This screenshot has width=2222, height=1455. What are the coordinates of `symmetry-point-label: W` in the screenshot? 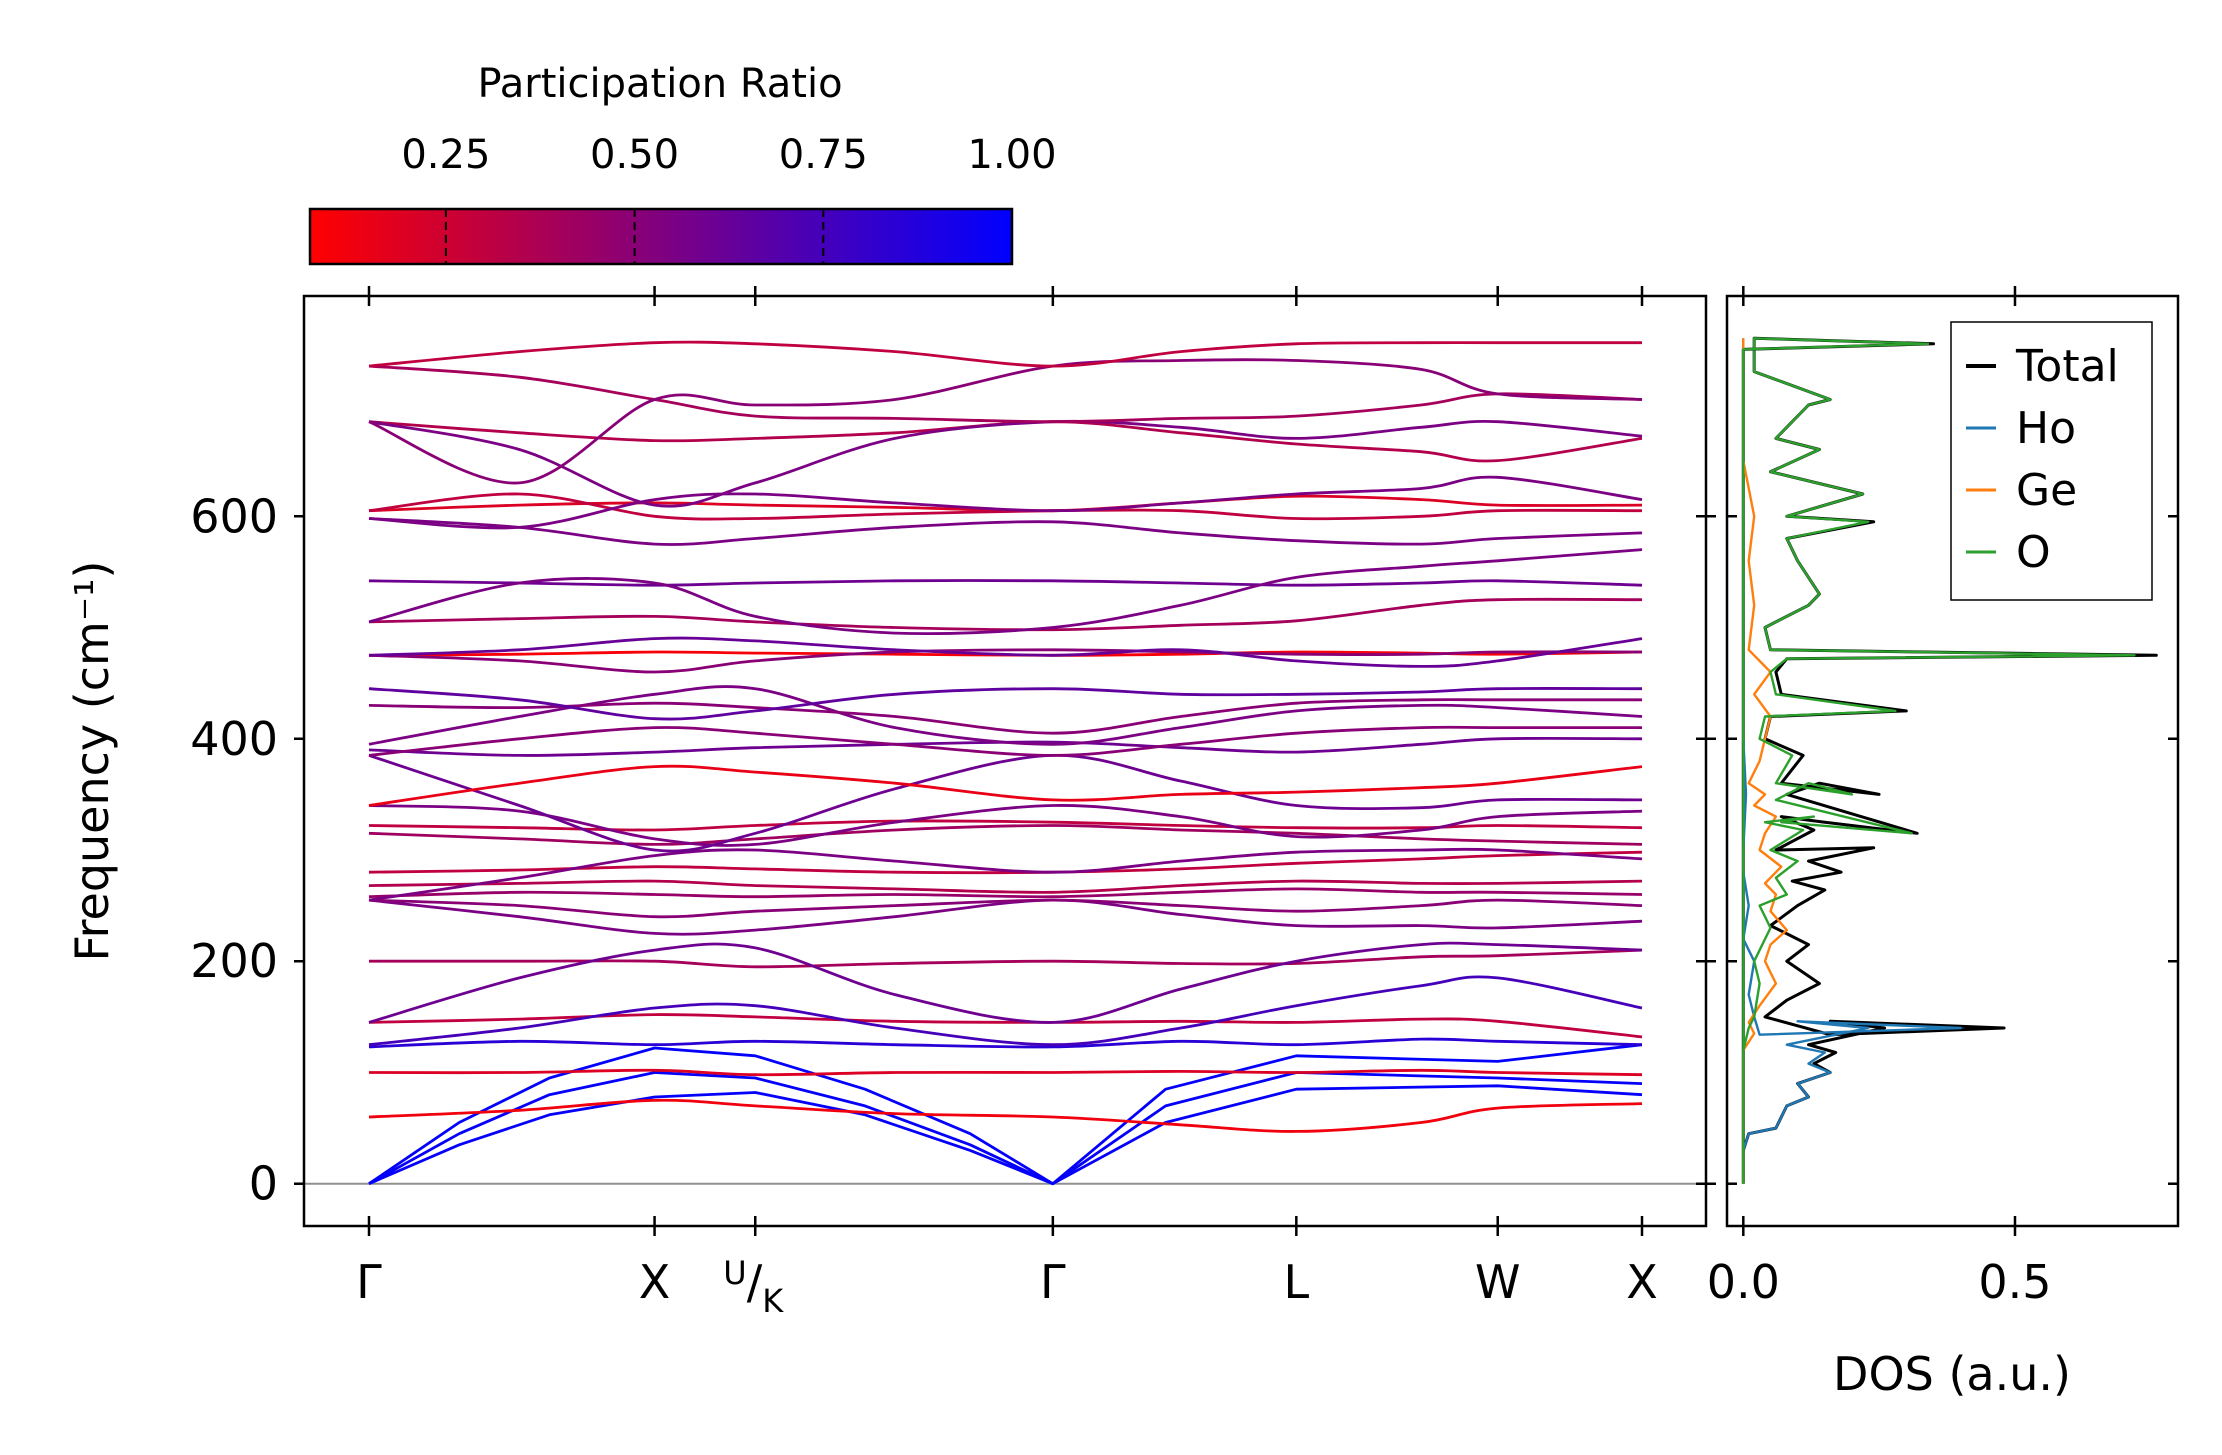 It's located at (1497, 1282).